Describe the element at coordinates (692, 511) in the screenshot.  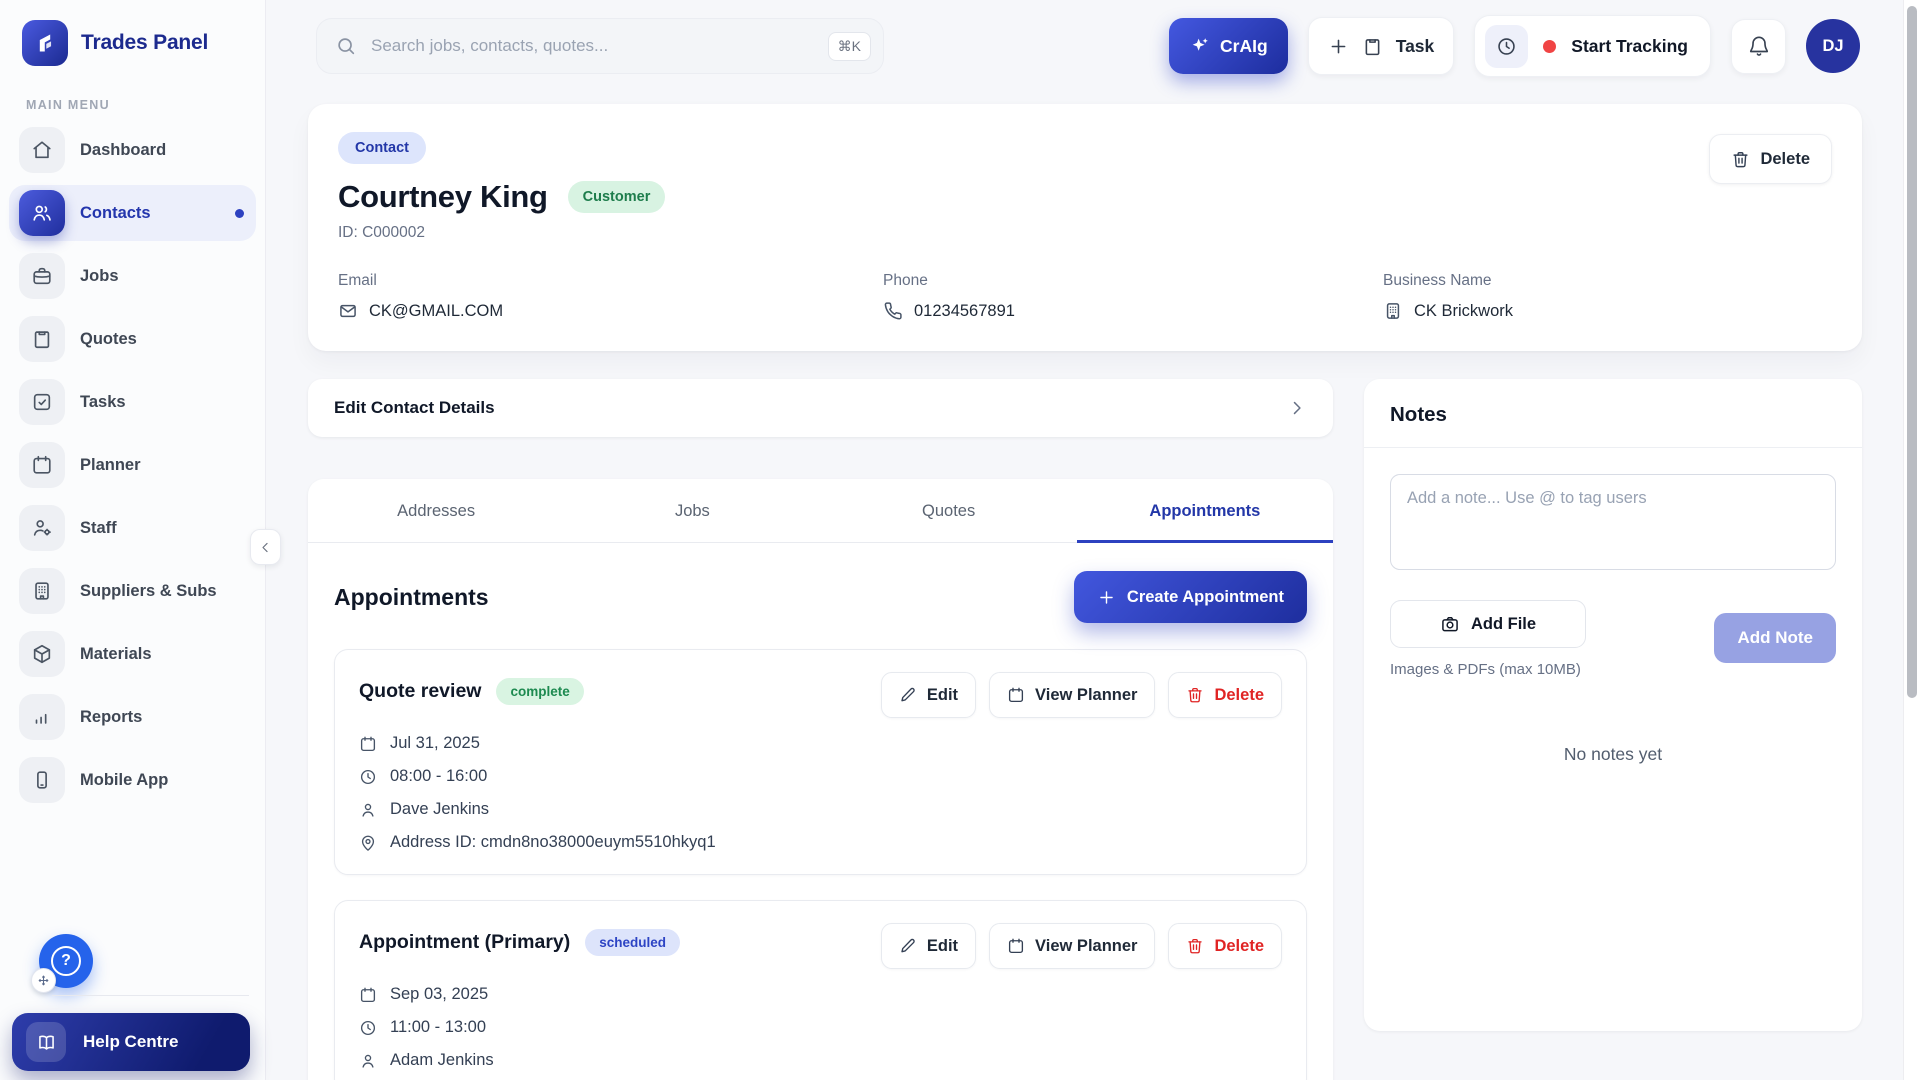
I see `tab-jobs: Jobs` at that location.